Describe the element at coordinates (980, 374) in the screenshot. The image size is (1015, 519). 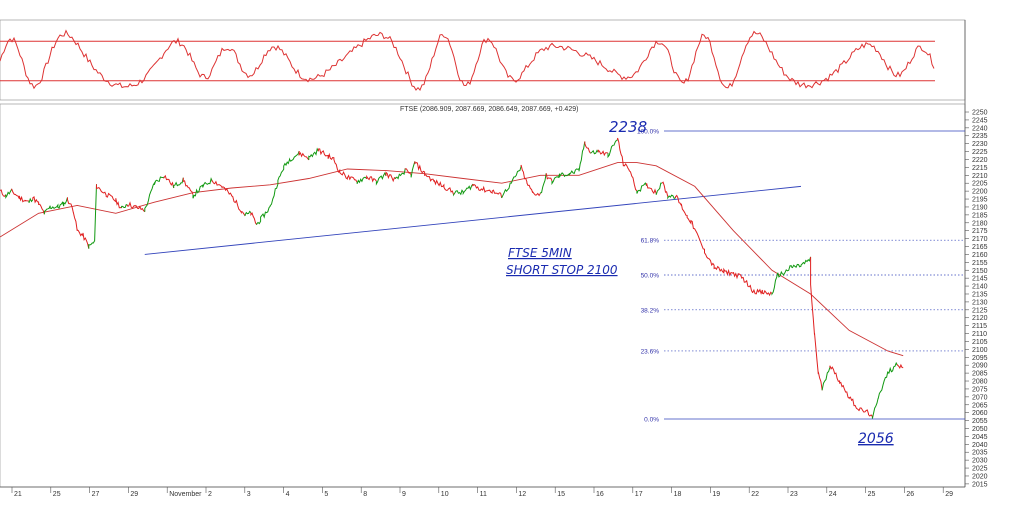
I see `y-tick-label-14: 2085` at that location.